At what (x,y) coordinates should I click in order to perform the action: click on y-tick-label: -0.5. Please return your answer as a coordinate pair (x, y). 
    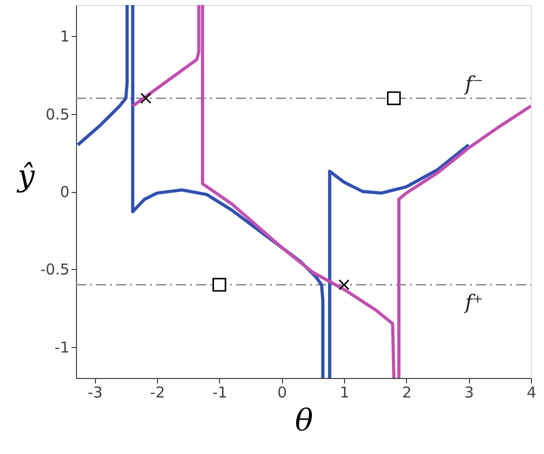
    Looking at the image, I should click on (55, 269).